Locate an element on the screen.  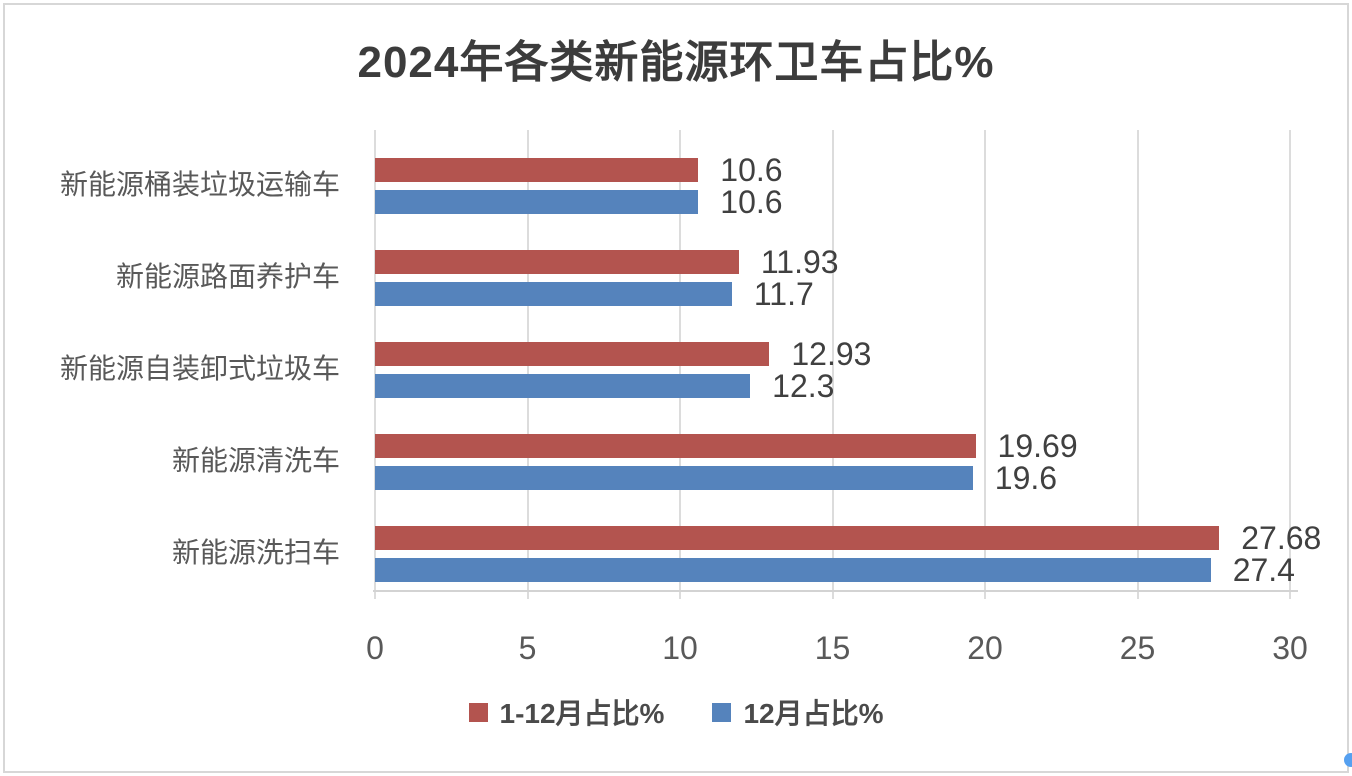
legend-label: 1-12月占比% is located at coordinates (582, 713).